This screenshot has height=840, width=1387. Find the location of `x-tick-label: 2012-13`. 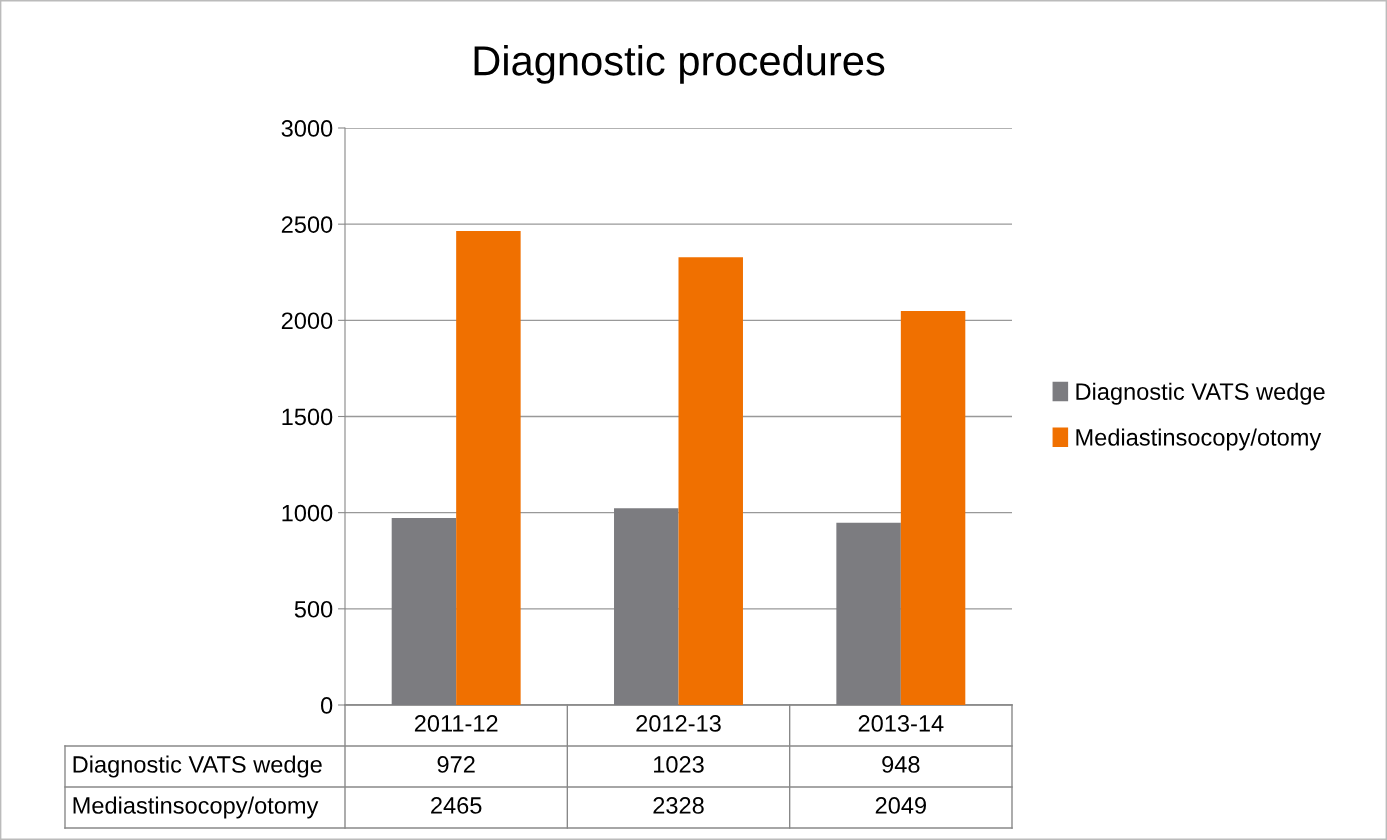

x-tick-label: 2012-13 is located at coordinates (678, 723).